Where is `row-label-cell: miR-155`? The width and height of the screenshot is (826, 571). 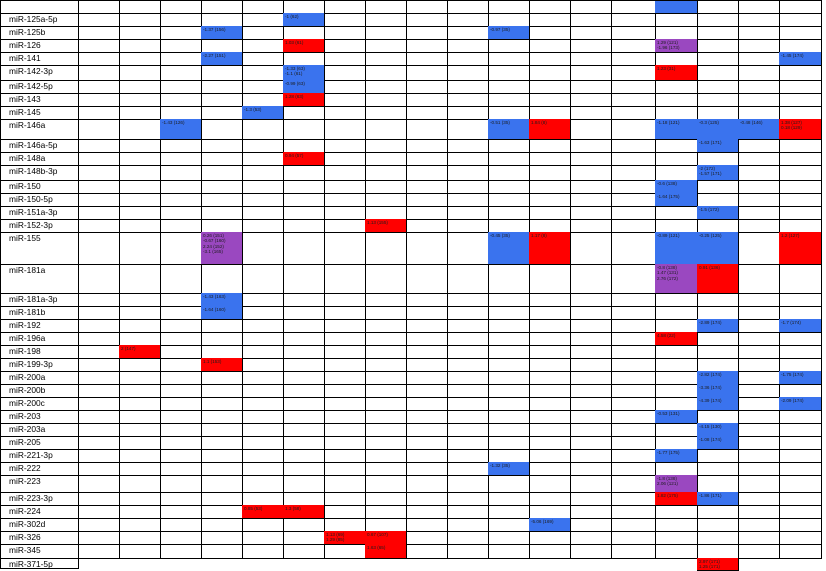
row-label-cell: miR-155 is located at coordinates (39, 248).